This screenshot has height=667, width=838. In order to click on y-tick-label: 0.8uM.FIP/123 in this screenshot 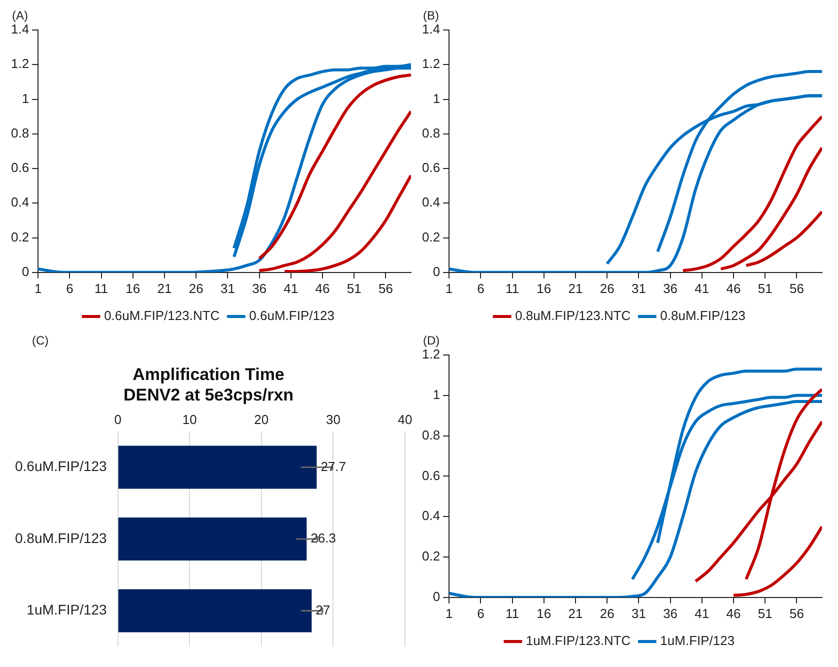, I will do `click(61, 538)`.